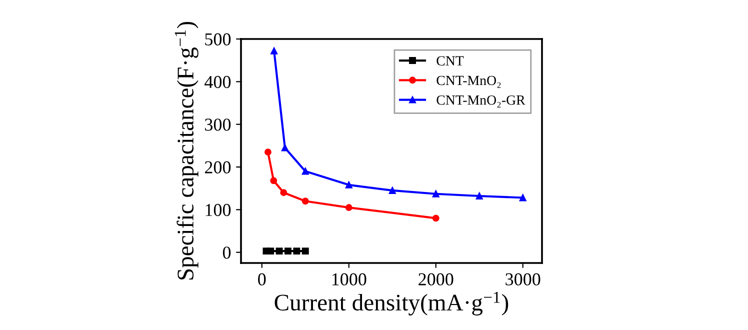  I want to click on x-tick-label: 1000, so click(349, 279).